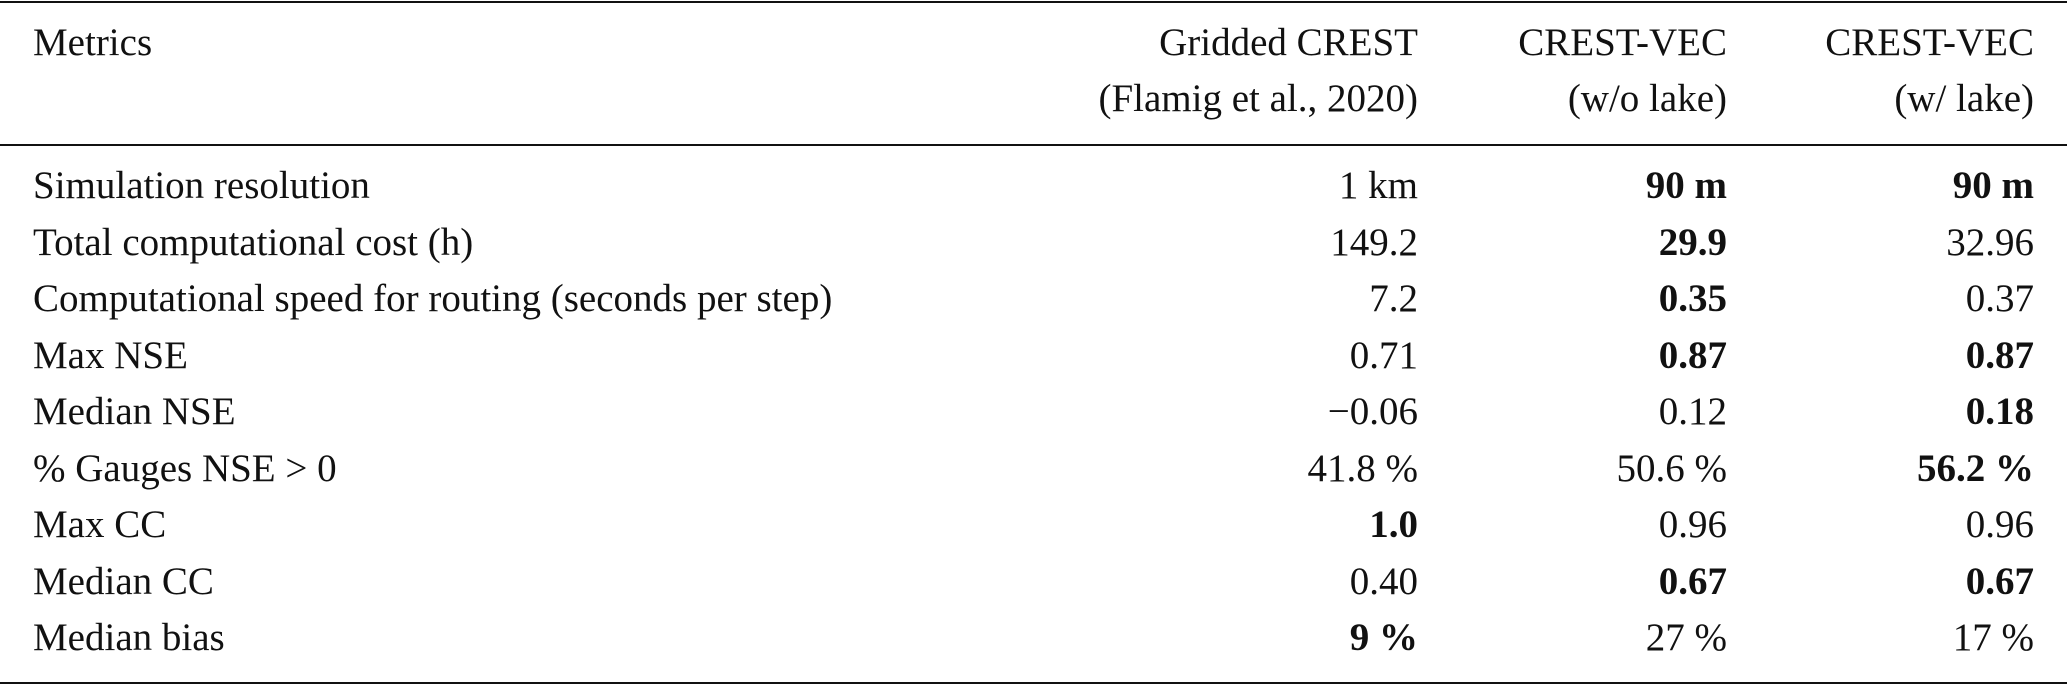  Describe the element at coordinates (1374, 242) in the screenshot. I see `table-cell: 149.2` at that location.